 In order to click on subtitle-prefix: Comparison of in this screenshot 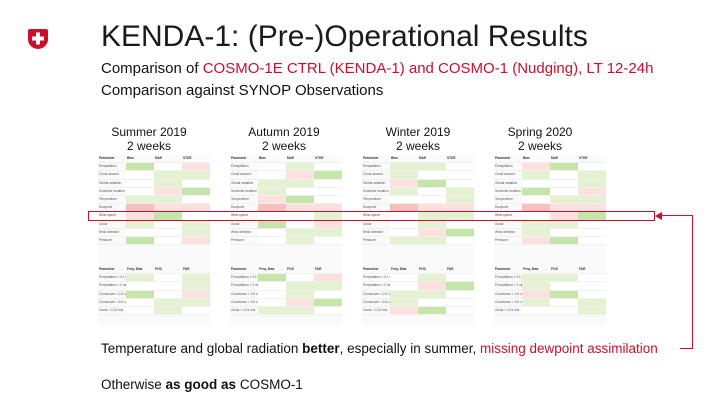, I will do `click(152, 68)`.